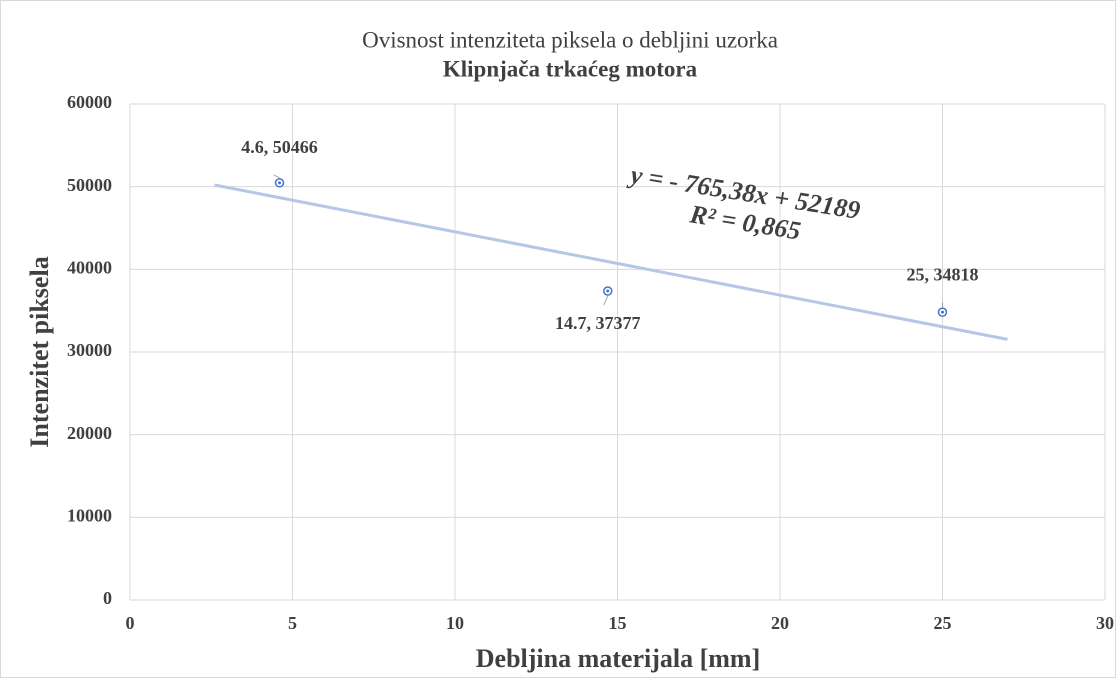 Image resolution: width=1116 pixels, height=678 pixels. What do you see at coordinates (780, 623) in the screenshot?
I see `x-tick-label: 20` at bounding box center [780, 623].